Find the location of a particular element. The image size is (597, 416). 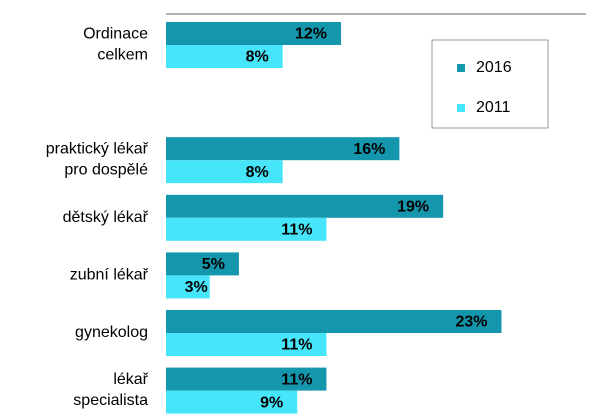

label-line: zubní lékař is located at coordinates (109, 275).